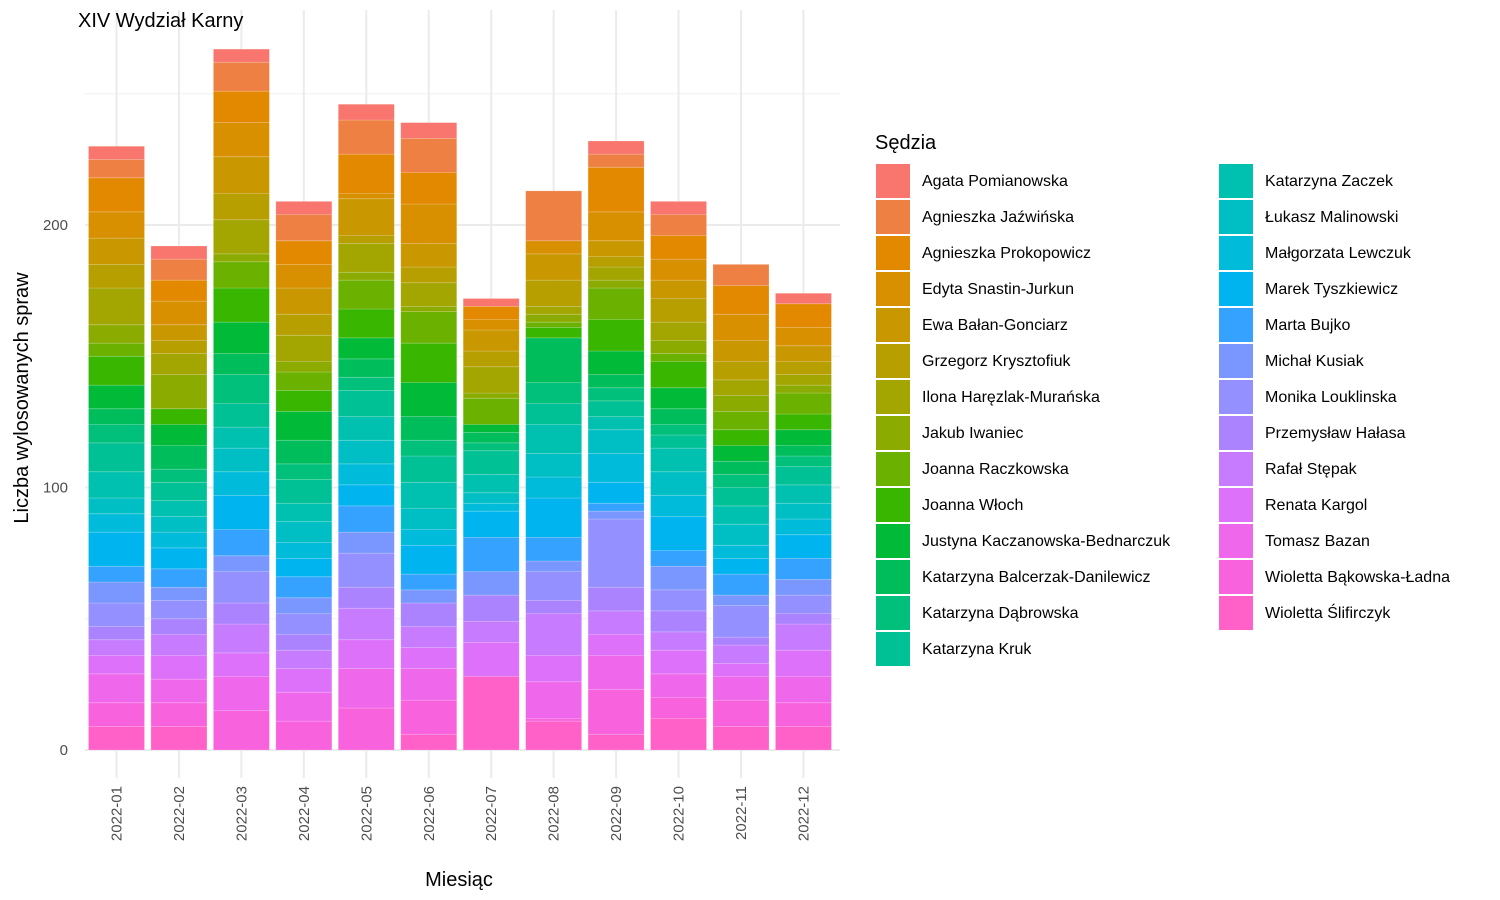 This screenshot has width=1500, height=900. Describe the element at coordinates (995, 181) in the screenshot. I see `legend-label: Agata Pomianowska` at that location.